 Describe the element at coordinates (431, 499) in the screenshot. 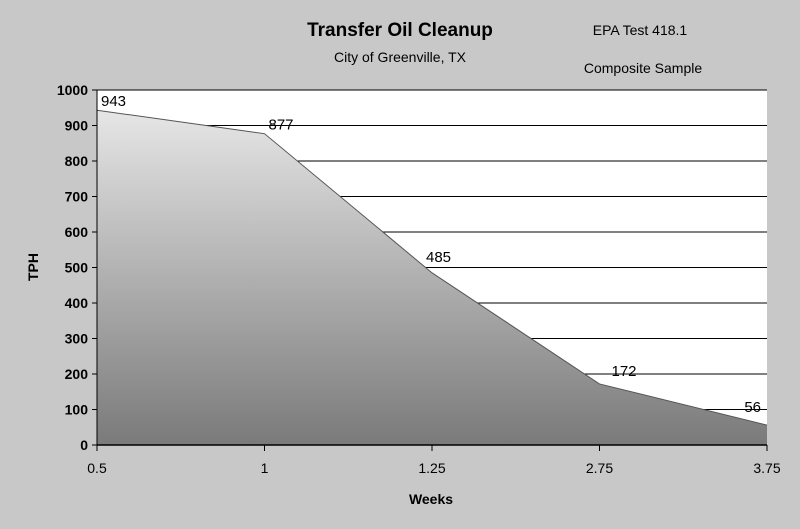

I see `x-axis-title: Weeks` at that location.